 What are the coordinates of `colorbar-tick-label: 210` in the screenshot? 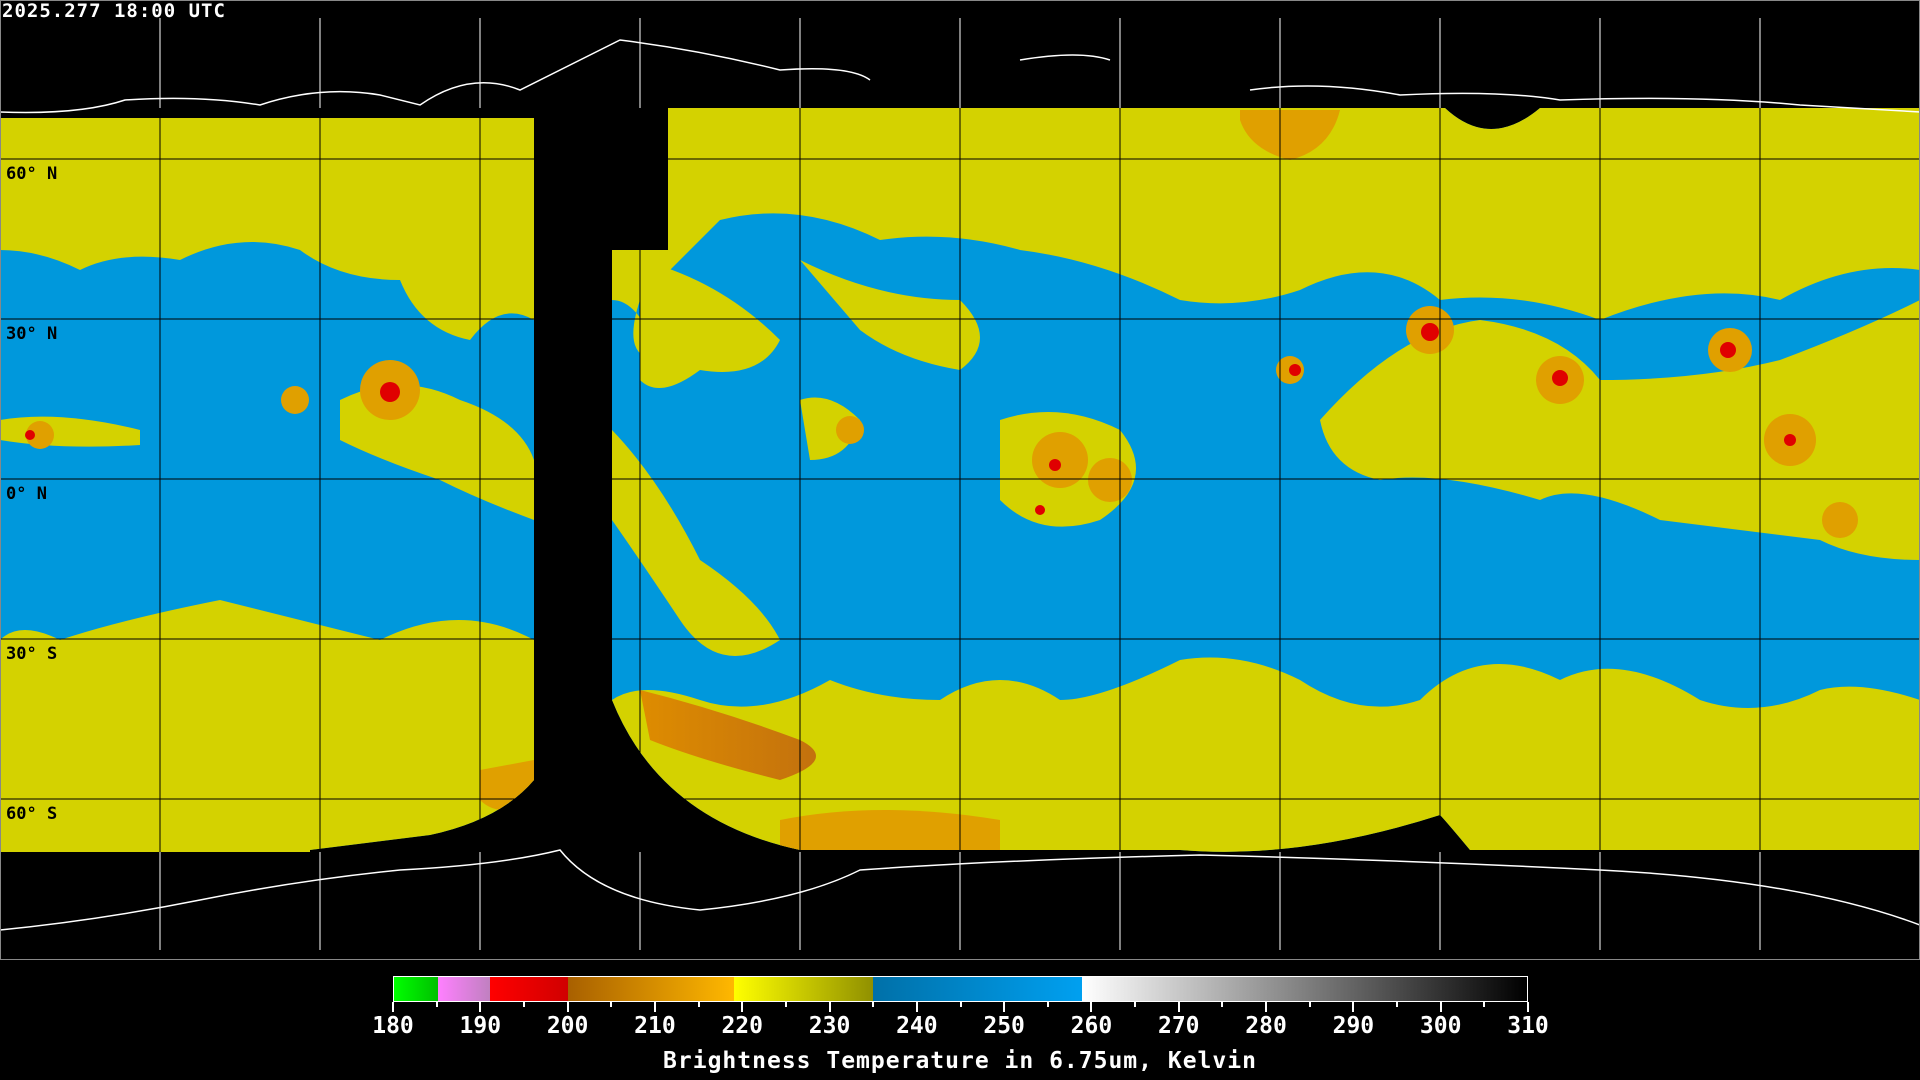 It's located at (655, 1026).